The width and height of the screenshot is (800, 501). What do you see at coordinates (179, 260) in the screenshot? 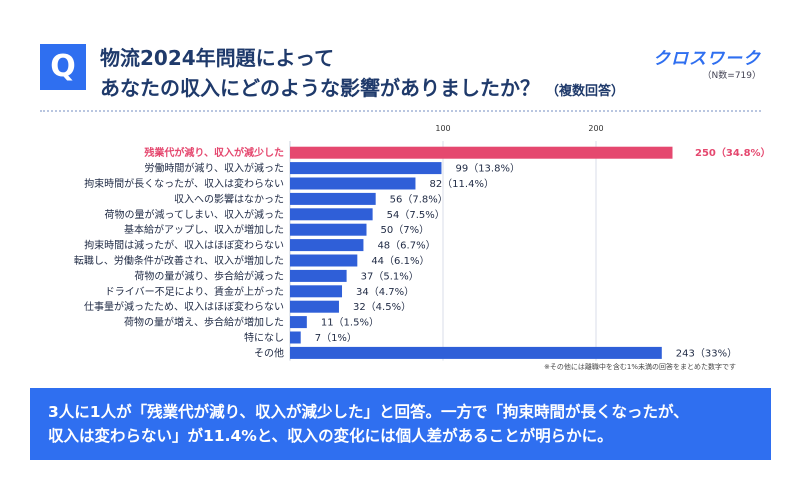
I see `category-label: 転職し、労働条件が改善され、収入が増加した` at bounding box center [179, 260].